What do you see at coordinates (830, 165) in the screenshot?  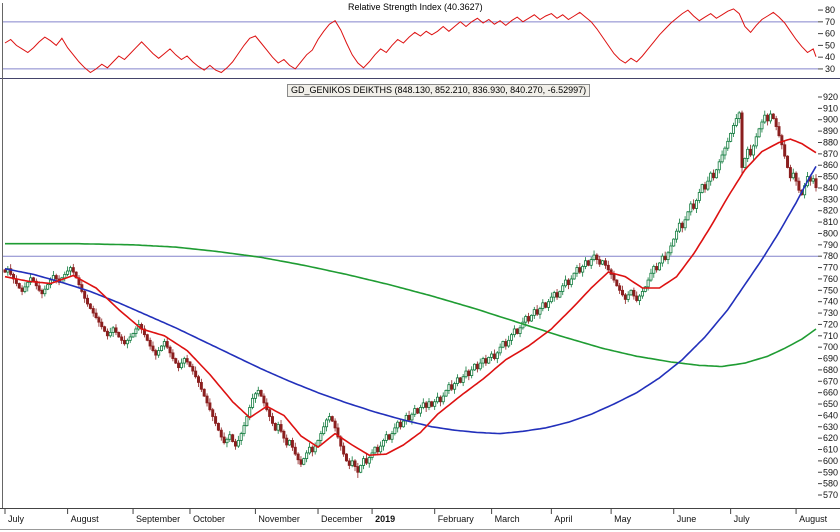 I see `price-axis-label: 860` at bounding box center [830, 165].